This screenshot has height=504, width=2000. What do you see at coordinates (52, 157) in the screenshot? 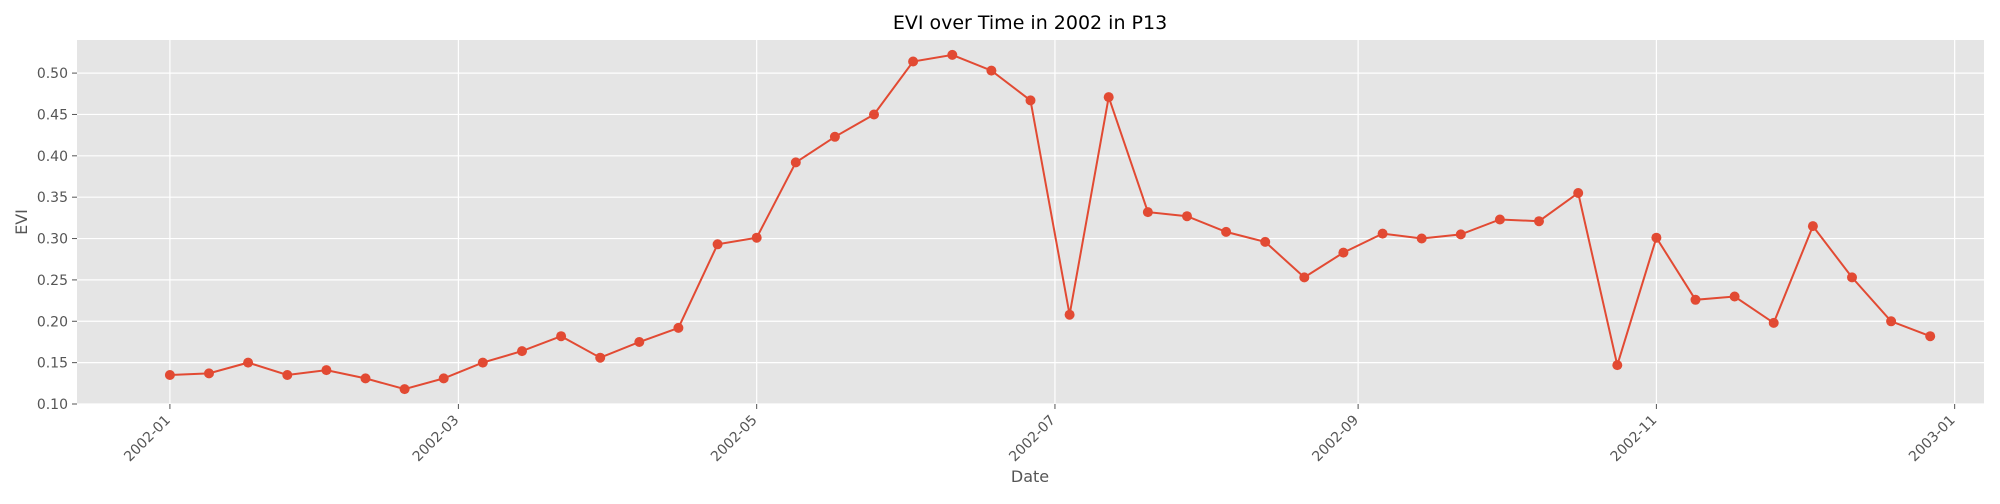
I see `y-tick-label: 0.40` at bounding box center [52, 157].